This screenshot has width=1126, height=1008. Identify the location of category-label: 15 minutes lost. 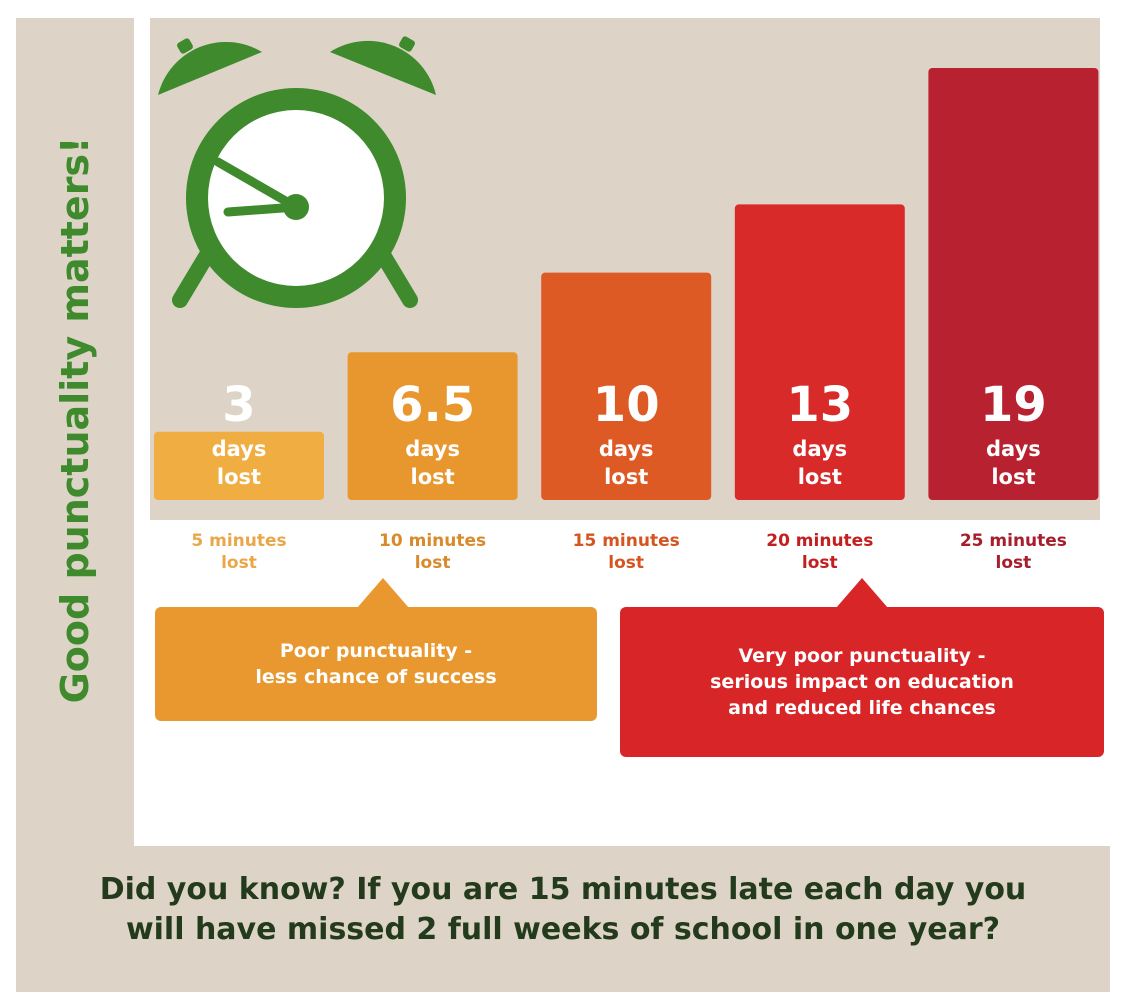
(626, 552).